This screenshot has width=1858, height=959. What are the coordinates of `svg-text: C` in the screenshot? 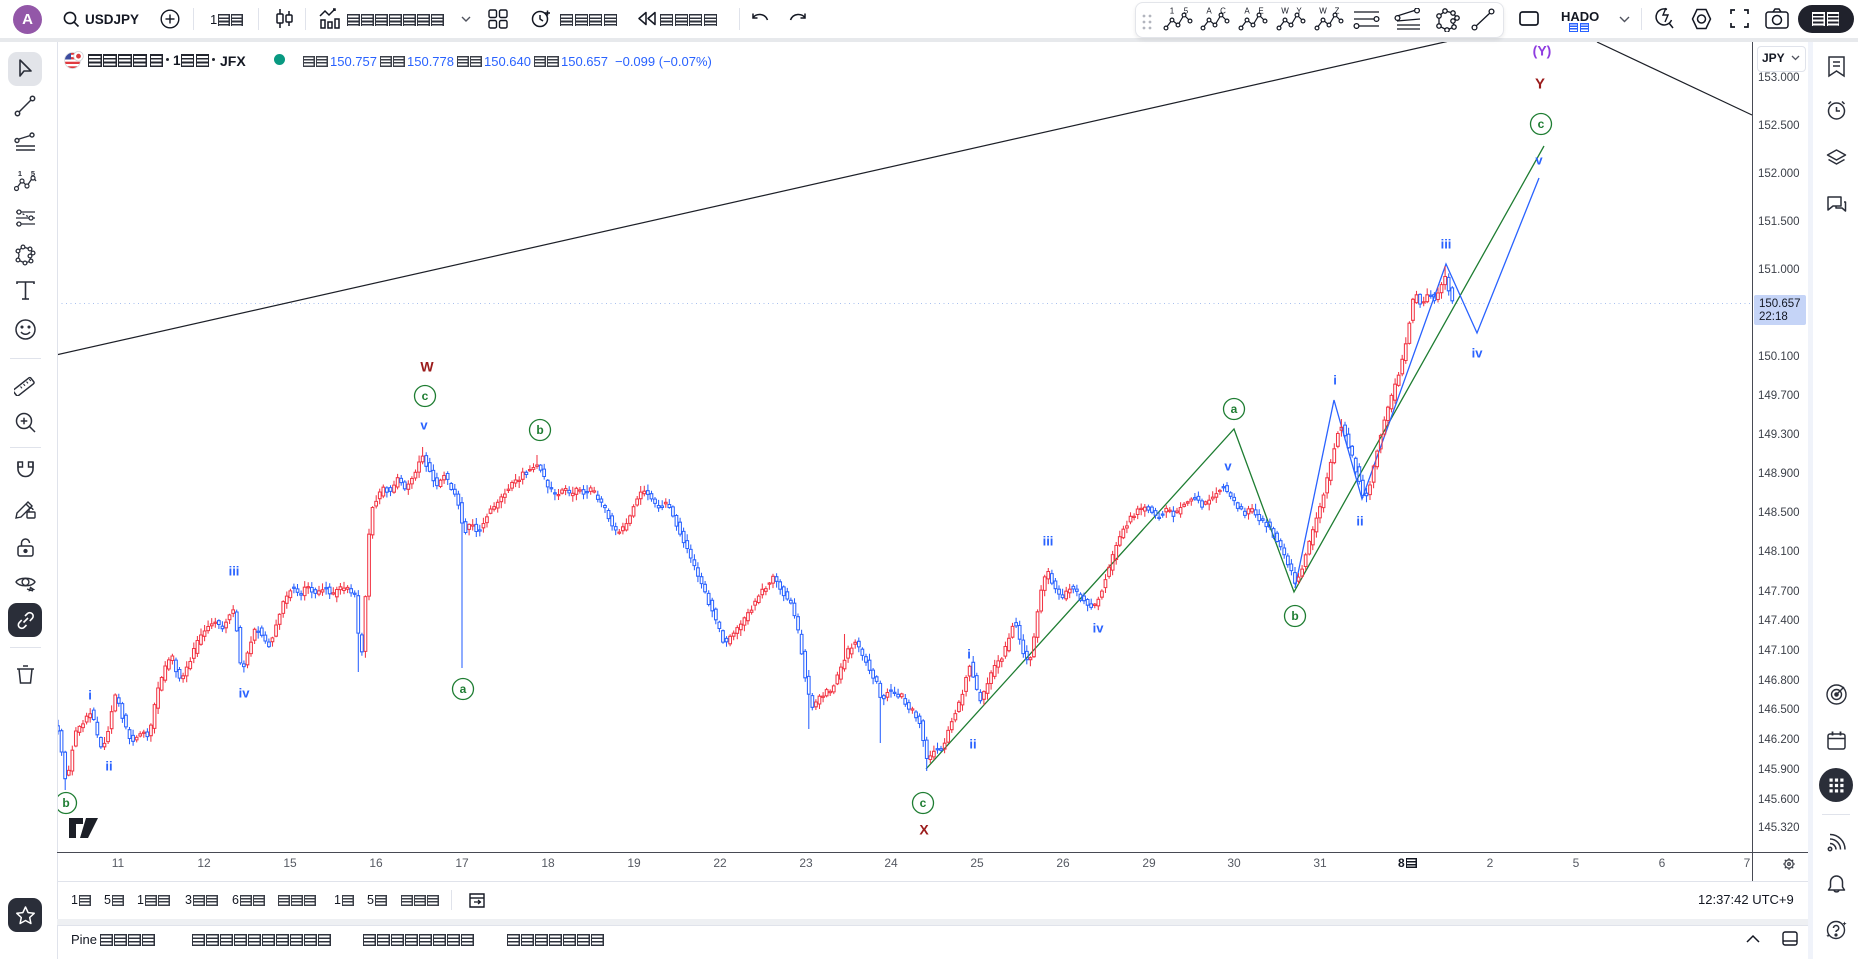 It's located at (1223, 11).